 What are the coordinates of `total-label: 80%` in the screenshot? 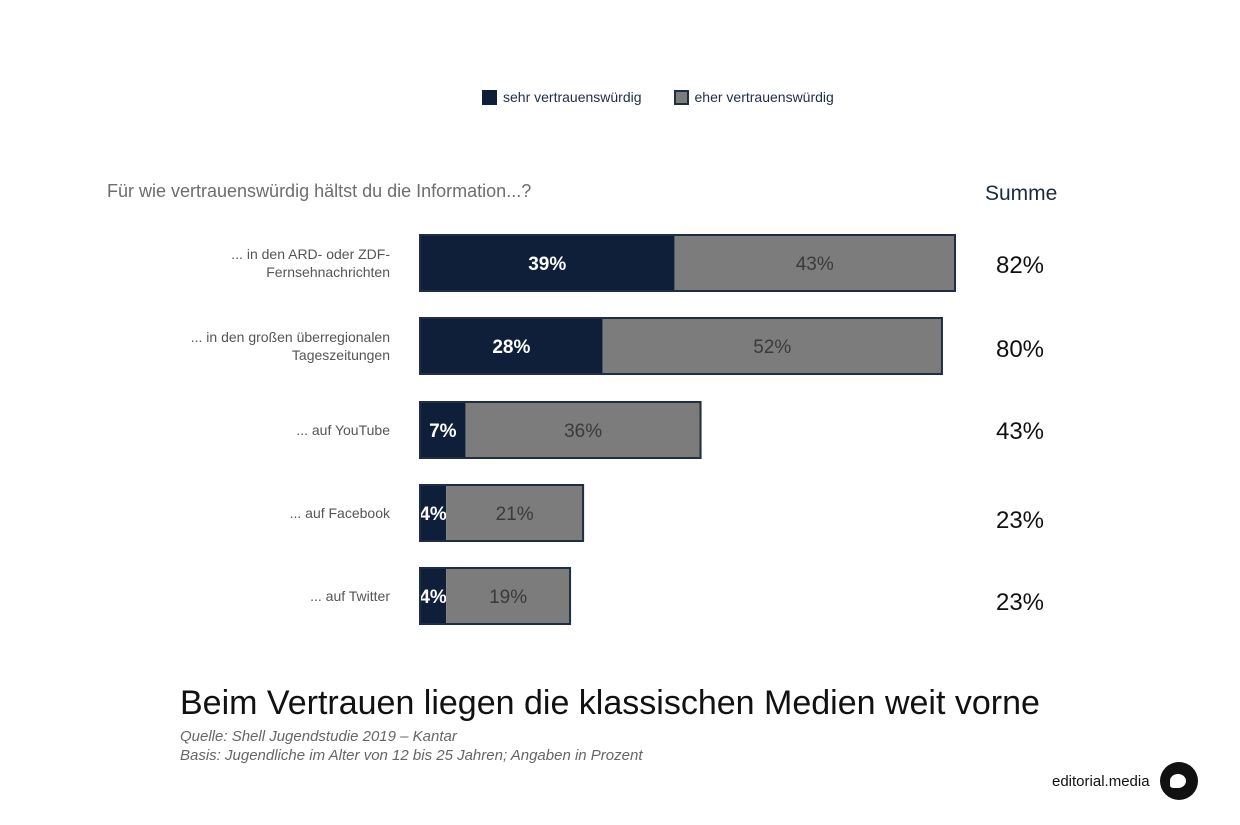 It's located at (1020, 349).